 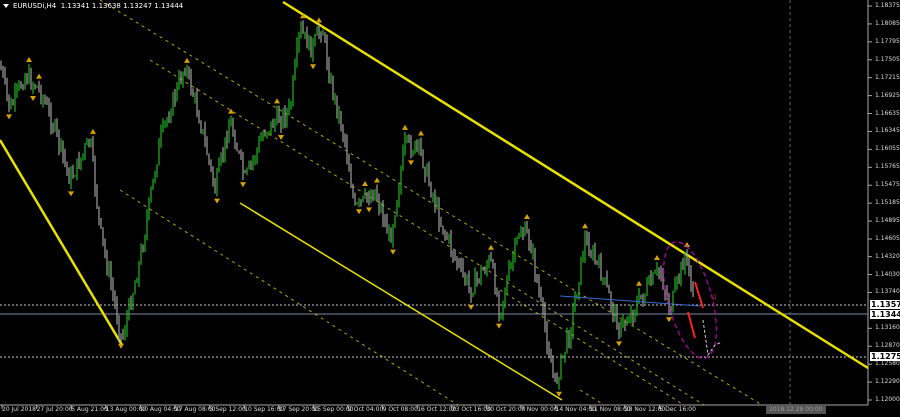 What do you see at coordinates (887, 167) in the screenshot?
I see `price-tick-label: 1.15765` at bounding box center [887, 167].